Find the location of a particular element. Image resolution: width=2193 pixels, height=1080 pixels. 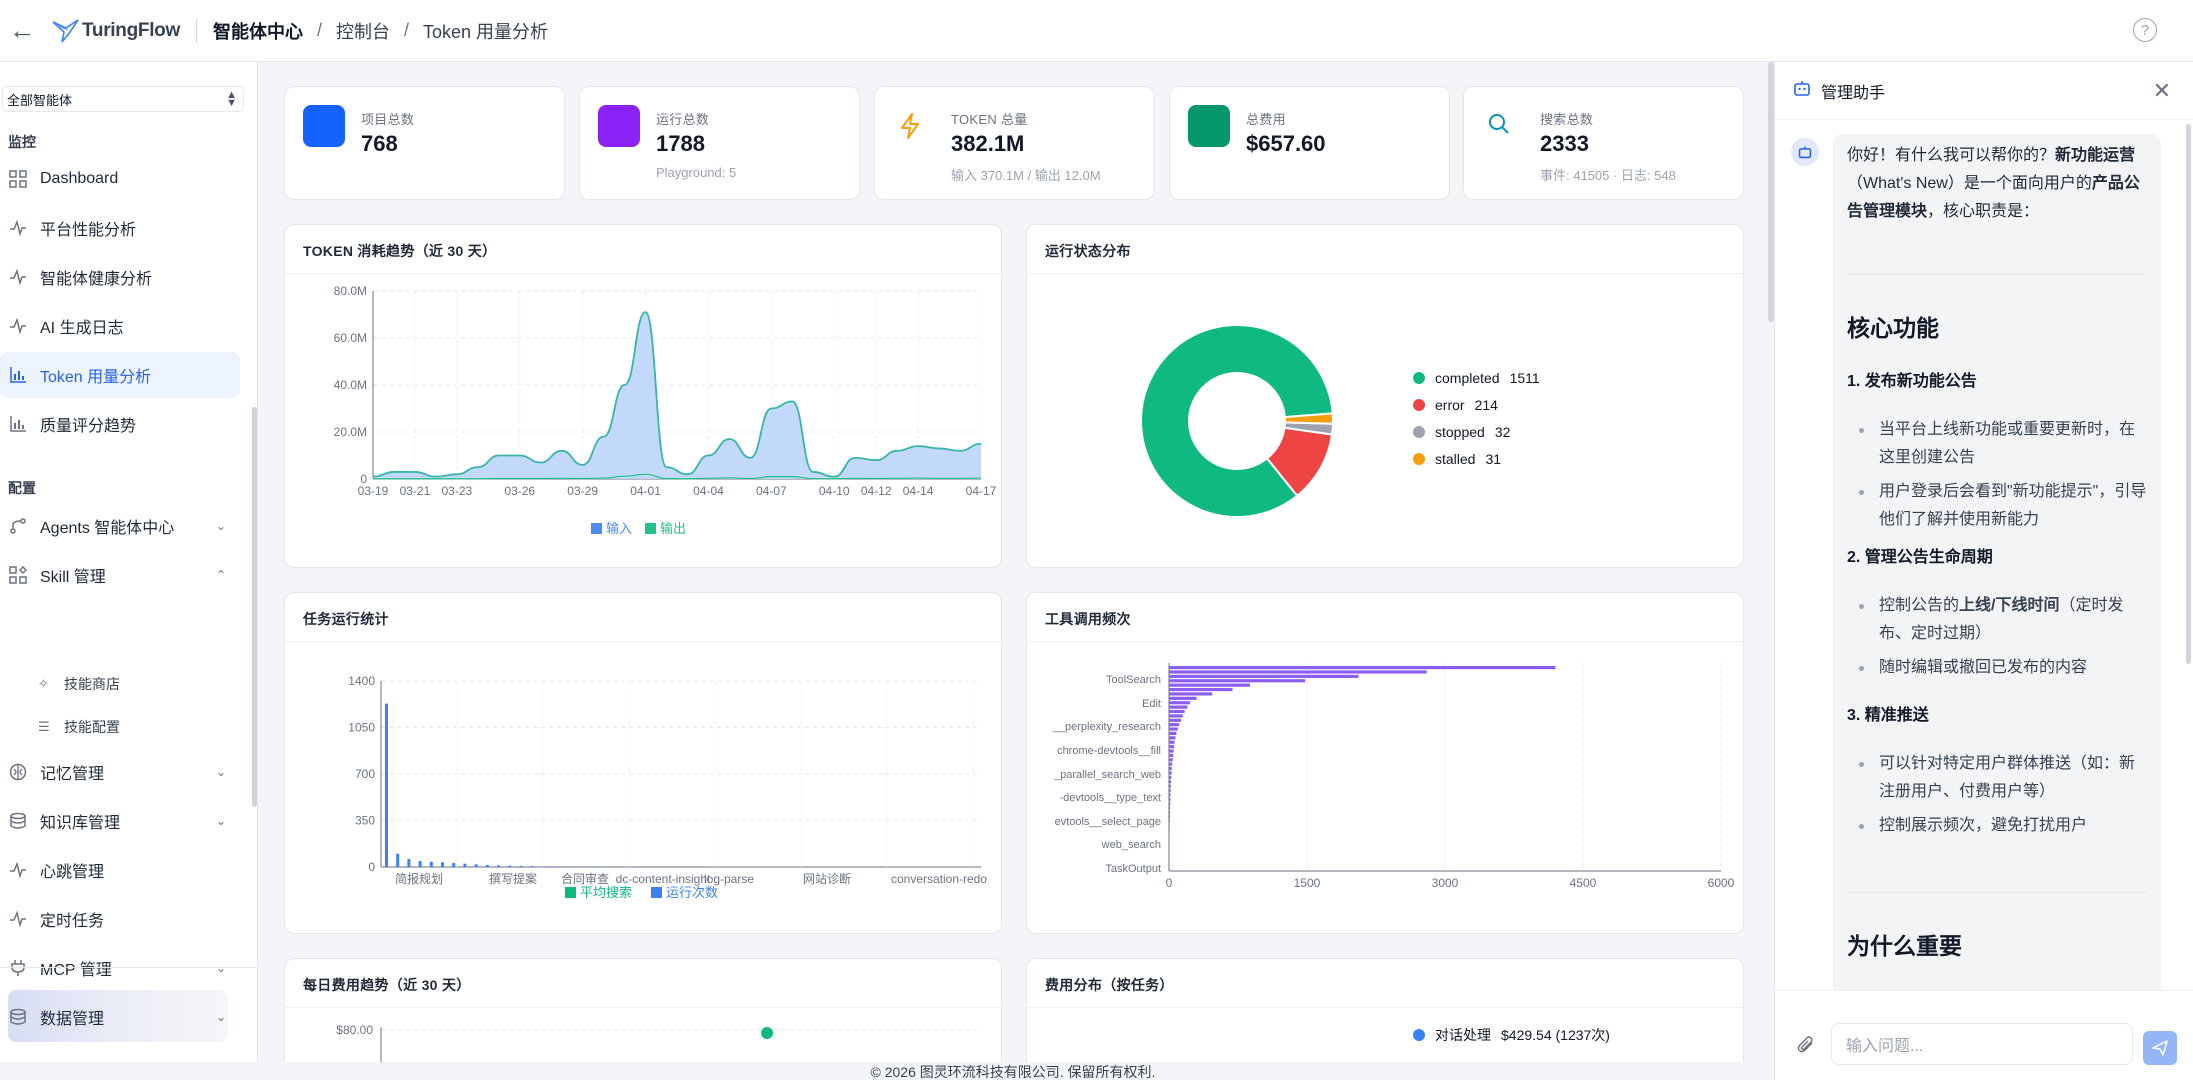

intro-bold: 新功能运营 is located at coordinates (2095, 155).